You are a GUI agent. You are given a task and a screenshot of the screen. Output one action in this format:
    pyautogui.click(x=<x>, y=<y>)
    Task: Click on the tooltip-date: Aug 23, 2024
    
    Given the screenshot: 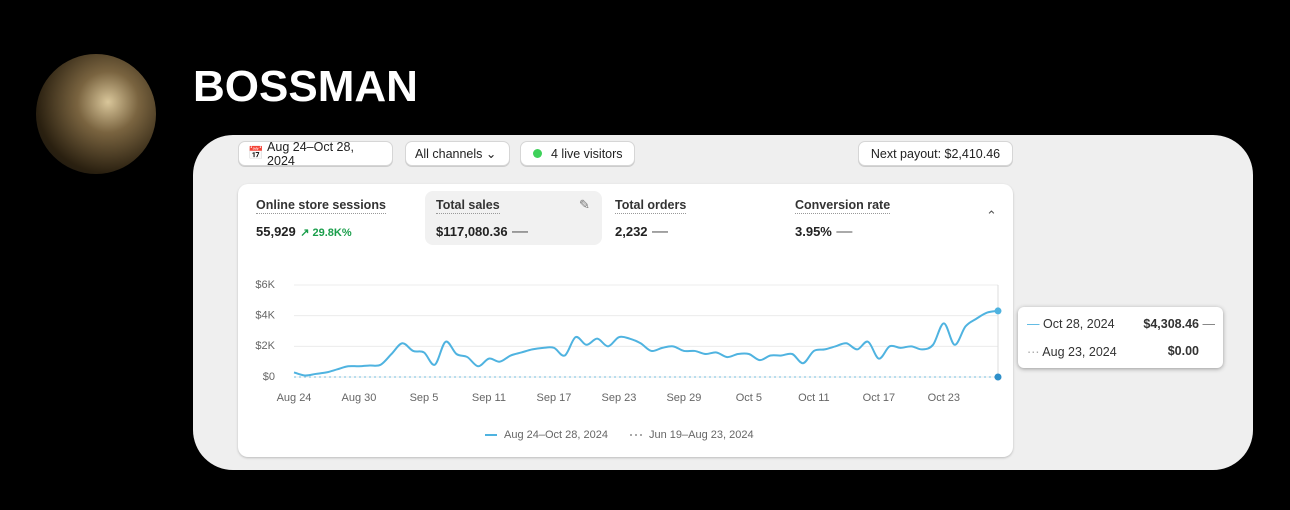 What is the action you would take?
    pyautogui.click(x=1079, y=352)
    